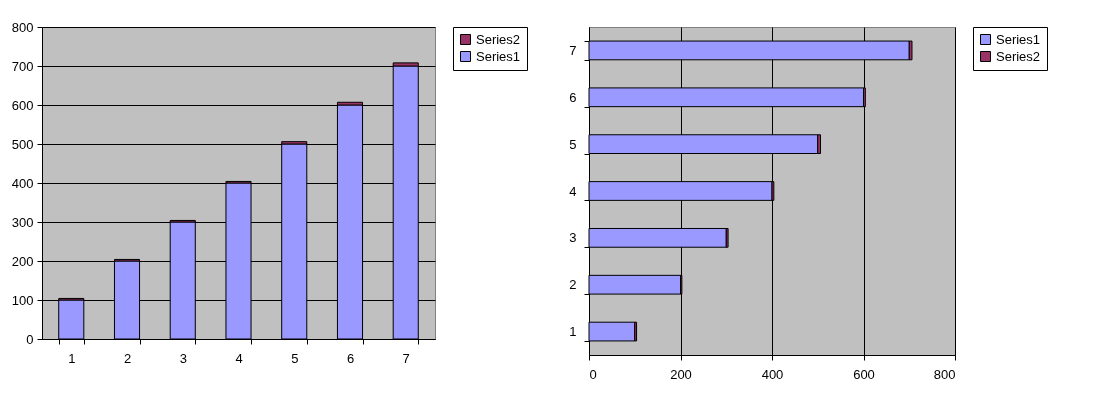  I want to click on y-tick-label: 5, so click(573, 144).